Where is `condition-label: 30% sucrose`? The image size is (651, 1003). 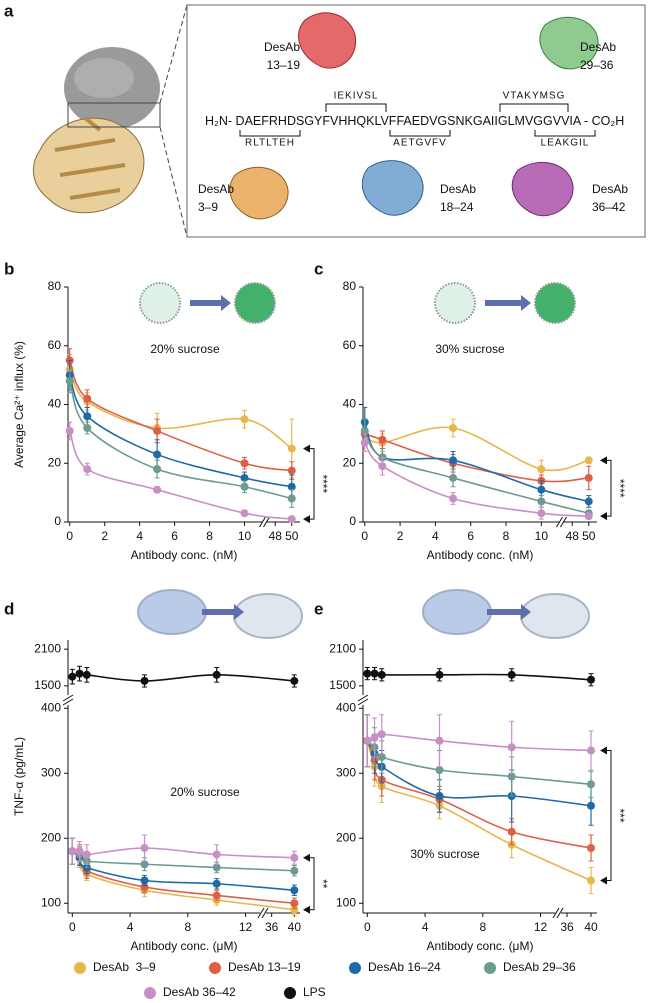
condition-label: 30% sucrose is located at coordinates (470, 349).